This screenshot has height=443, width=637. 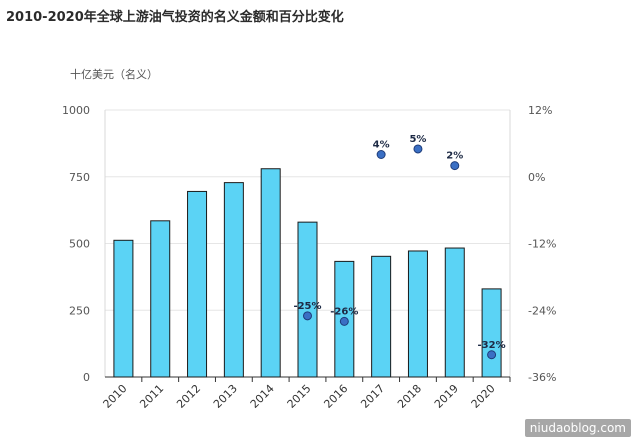 I want to click on point-2020, so click(x=492, y=355).